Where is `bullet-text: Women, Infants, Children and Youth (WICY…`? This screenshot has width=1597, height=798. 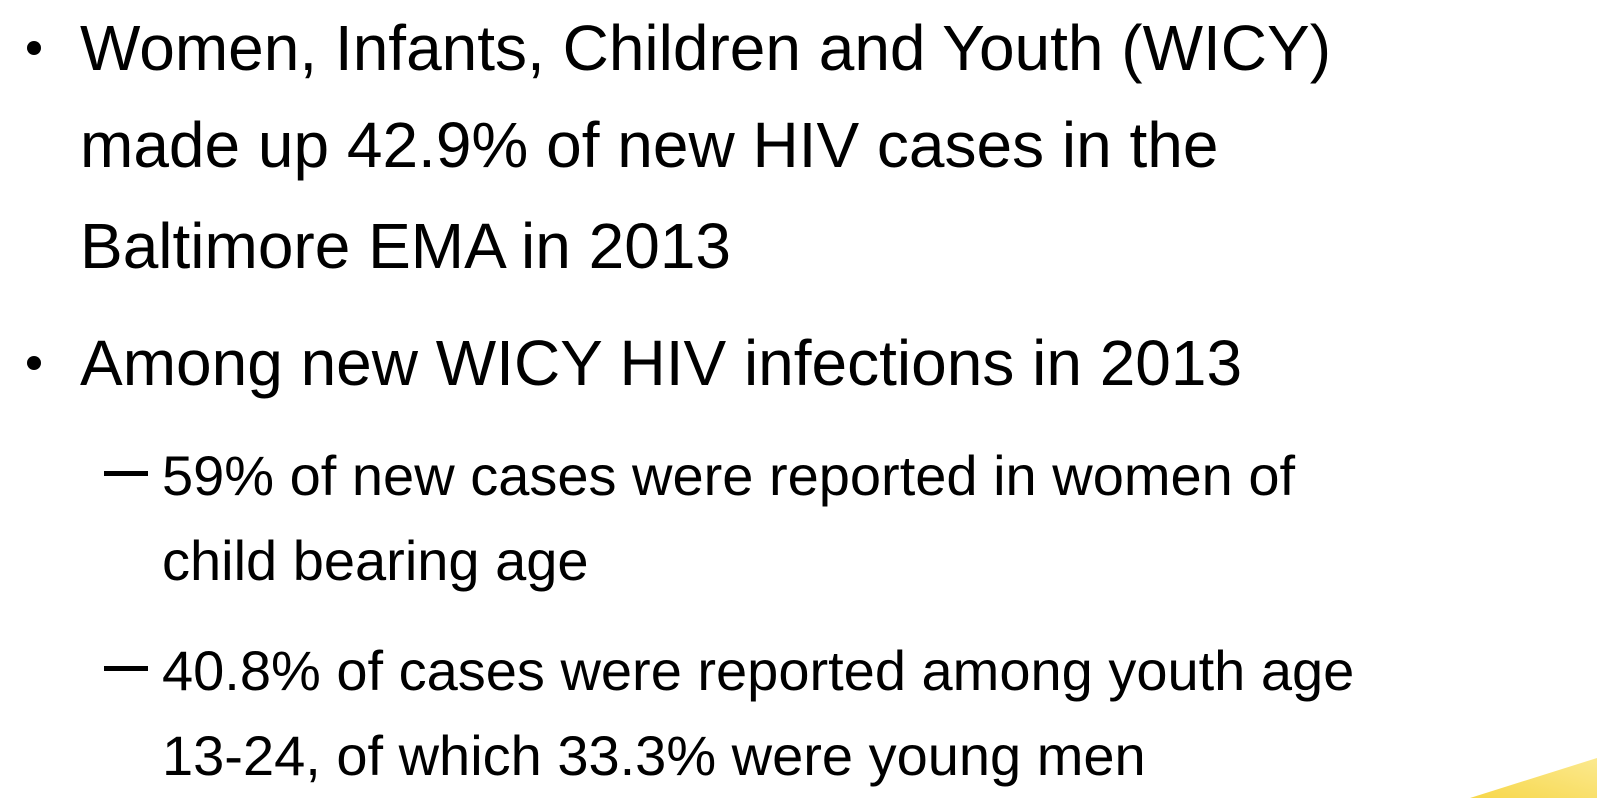 bullet-text: Women, Infants, Children and Youth (WICY… is located at coordinates (705, 48).